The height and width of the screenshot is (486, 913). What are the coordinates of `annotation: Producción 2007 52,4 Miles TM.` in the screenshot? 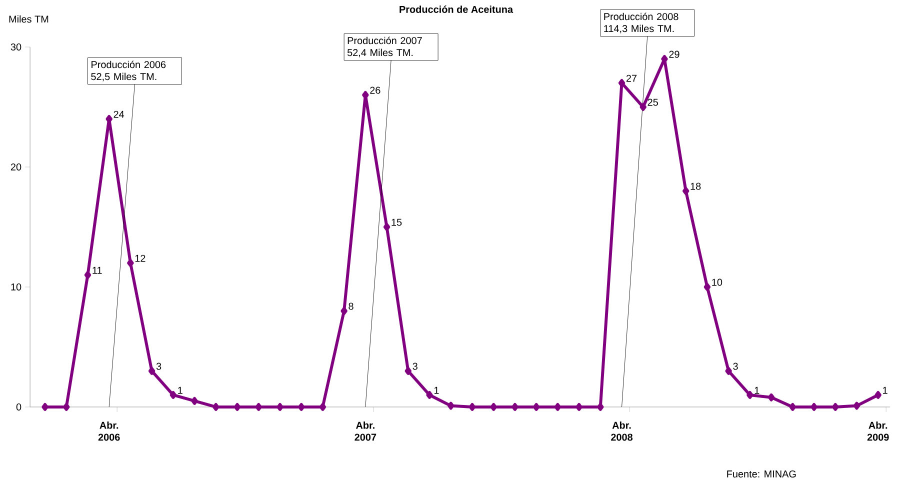 It's located at (384, 47).